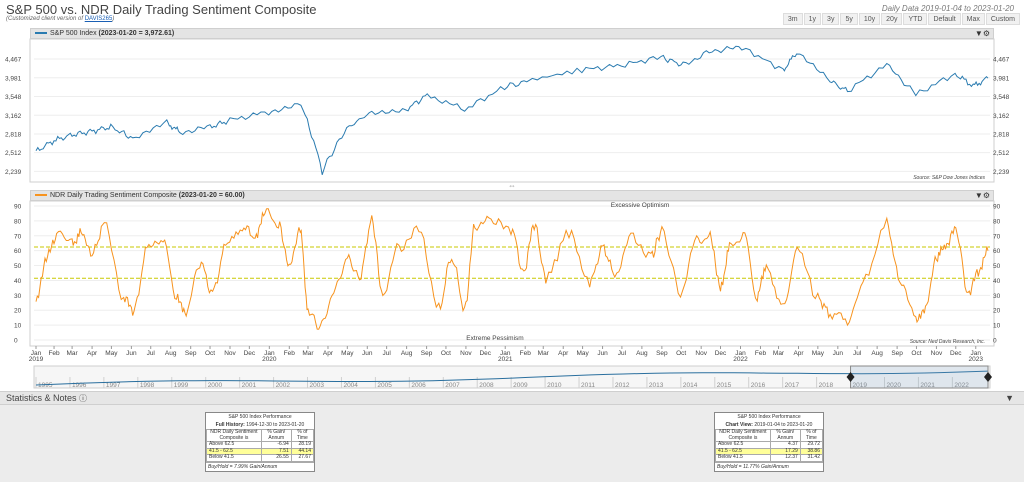  I want to click on ndr-y-tick-left: 50, so click(18, 266).